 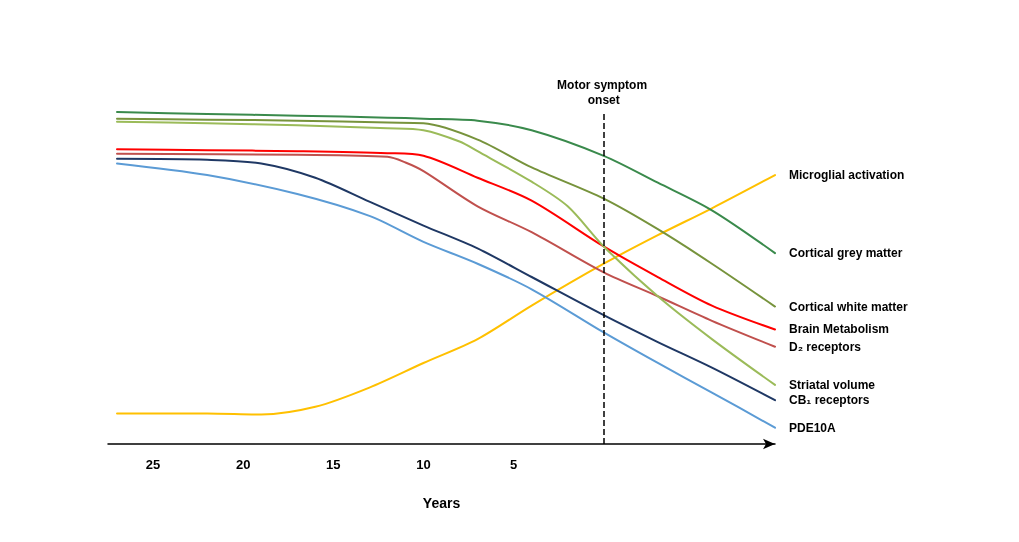 What do you see at coordinates (604, 92) in the screenshot?
I see `ref-line-label: Motor symptom onset` at bounding box center [604, 92].